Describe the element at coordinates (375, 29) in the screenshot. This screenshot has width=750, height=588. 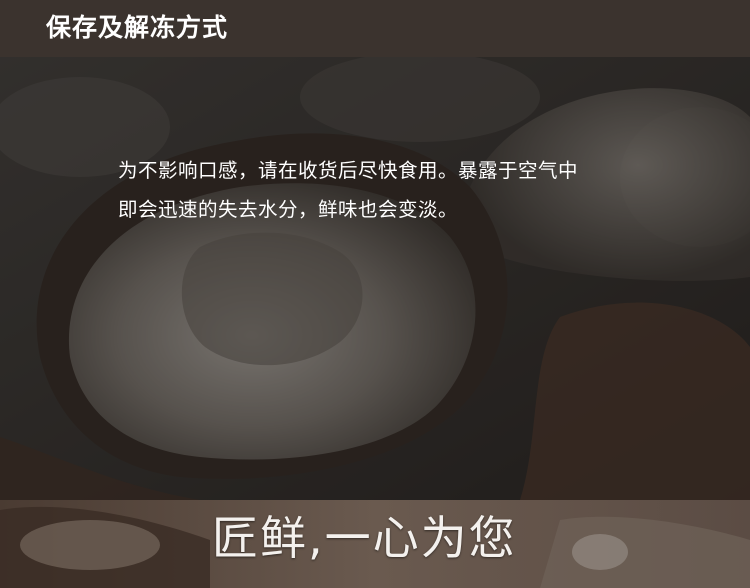
I see `section-header: 保存及解冻方式` at that location.